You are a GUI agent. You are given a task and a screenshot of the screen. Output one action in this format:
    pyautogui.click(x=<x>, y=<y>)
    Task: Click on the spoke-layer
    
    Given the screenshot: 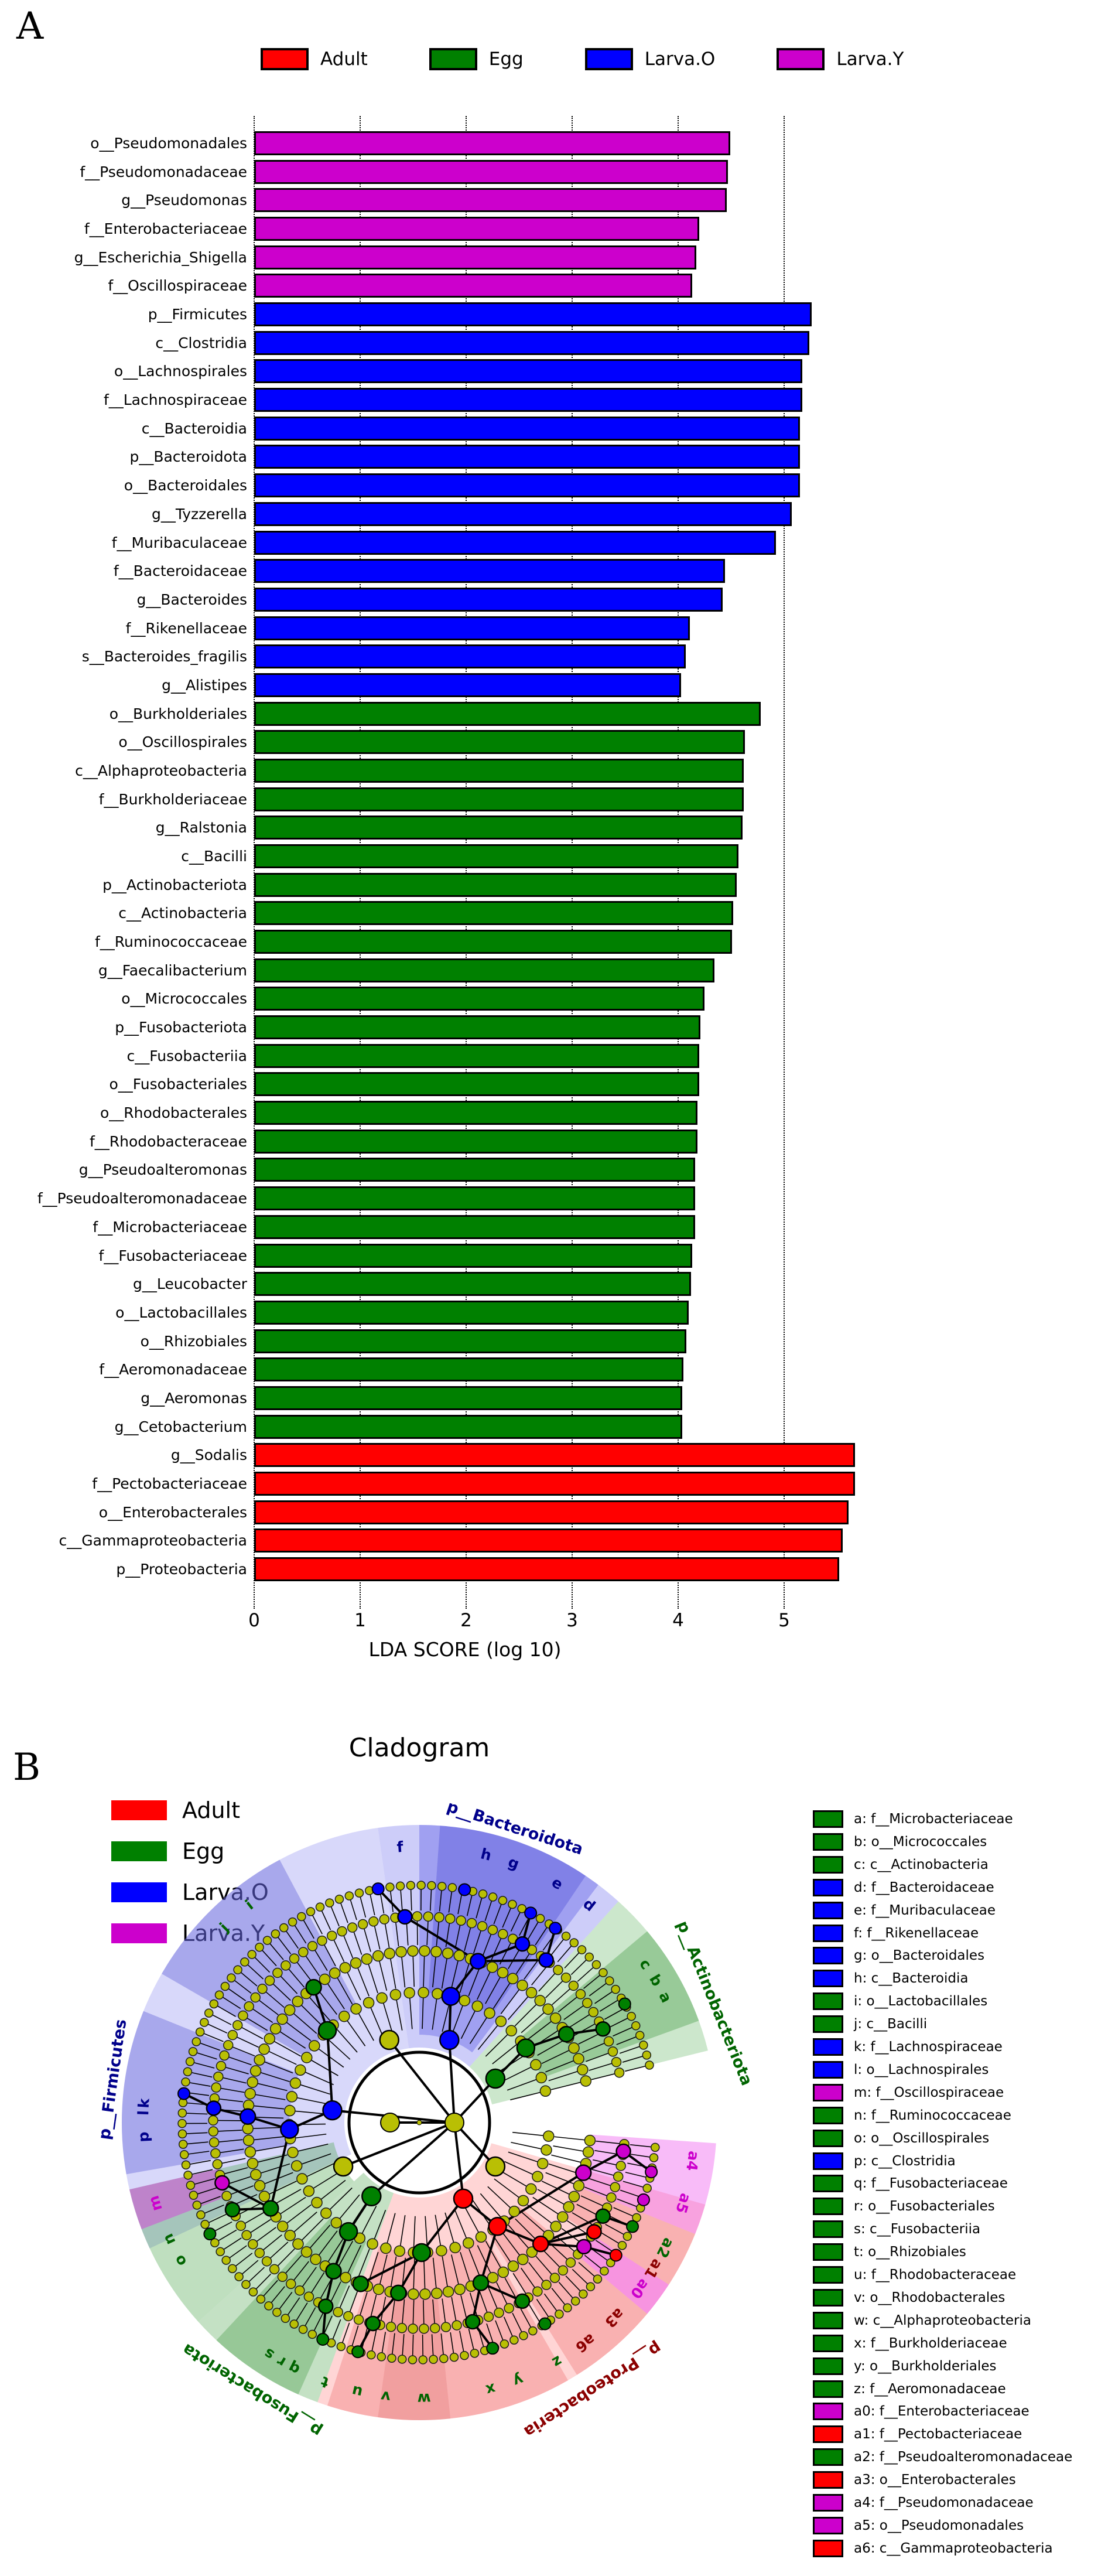 What is the action you would take?
    pyautogui.click(x=418, y=2122)
    